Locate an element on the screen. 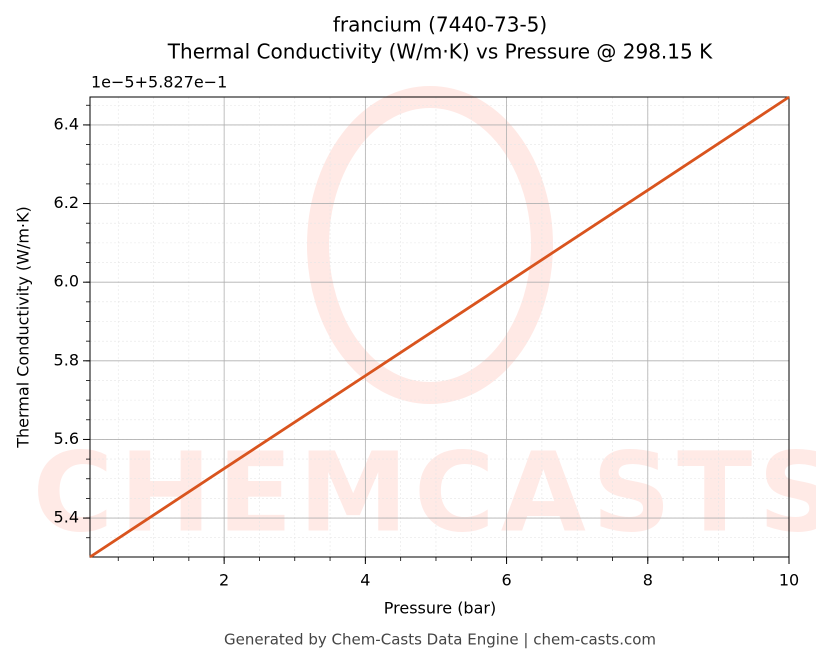 This screenshot has width=816, height=666. y-tick-label: 6.2 is located at coordinates (66, 202).